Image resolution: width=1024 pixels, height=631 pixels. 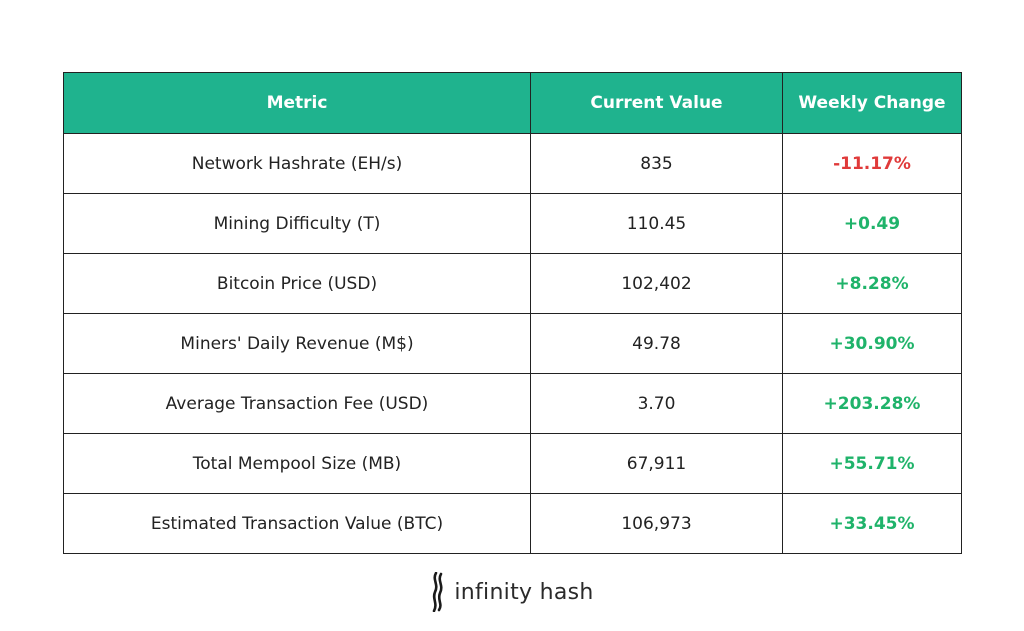 I want to click on infinity-hash-logo-icon, so click(x=438, y=592).